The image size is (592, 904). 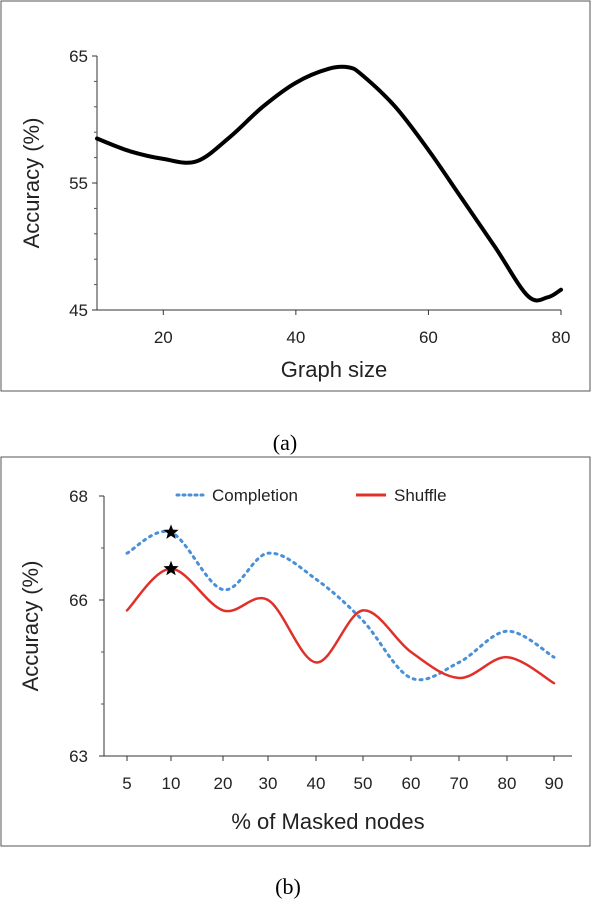 I want to click on chart-a-y-tick-label: 55, so click(x=78, y=183).